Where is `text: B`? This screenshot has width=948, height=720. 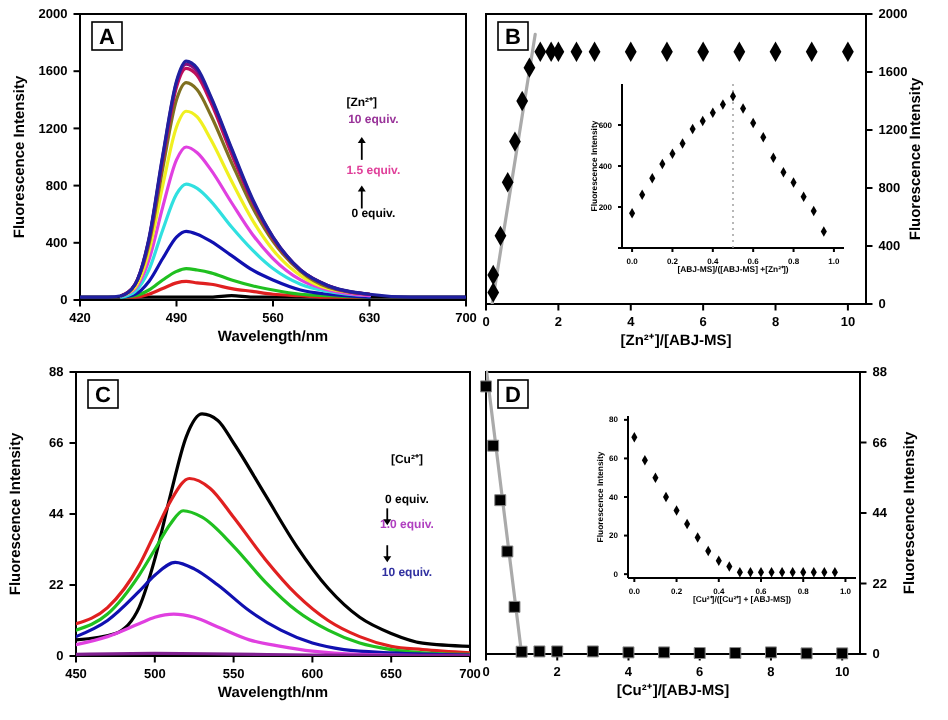 text: B is located at coordinates (513, 38).